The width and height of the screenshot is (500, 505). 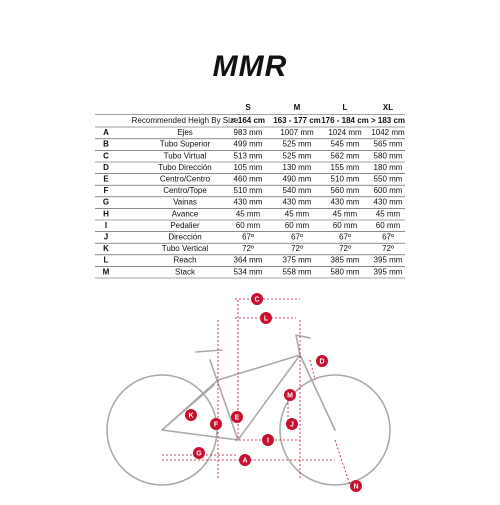 What do you see at coordinates (185, 132) in the screenshot?
I see `row-name: Ejes` at bounding box center [185, 132].